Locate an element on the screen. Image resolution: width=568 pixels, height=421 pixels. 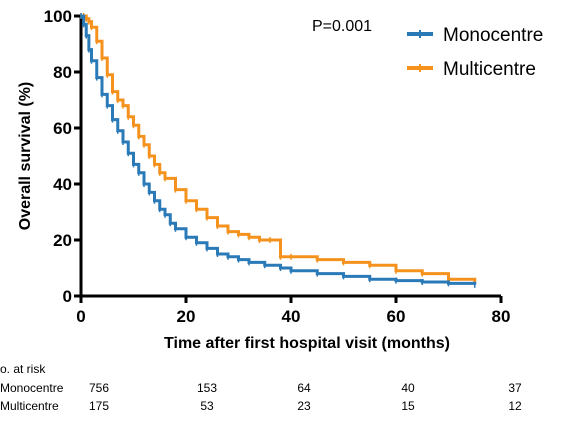
x-tick-label: 0 is located at coordinates (80, 316).